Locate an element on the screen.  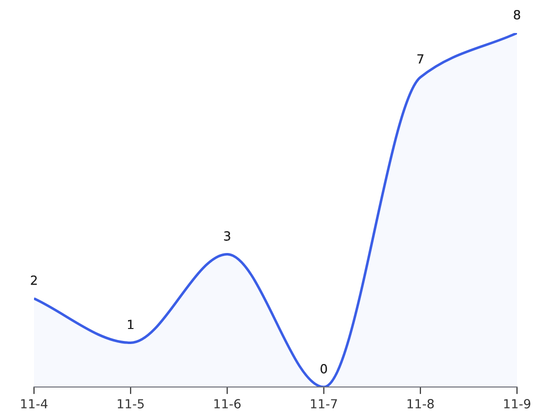
x-tick-label: 11-8 is located at coordinates (421, 403).